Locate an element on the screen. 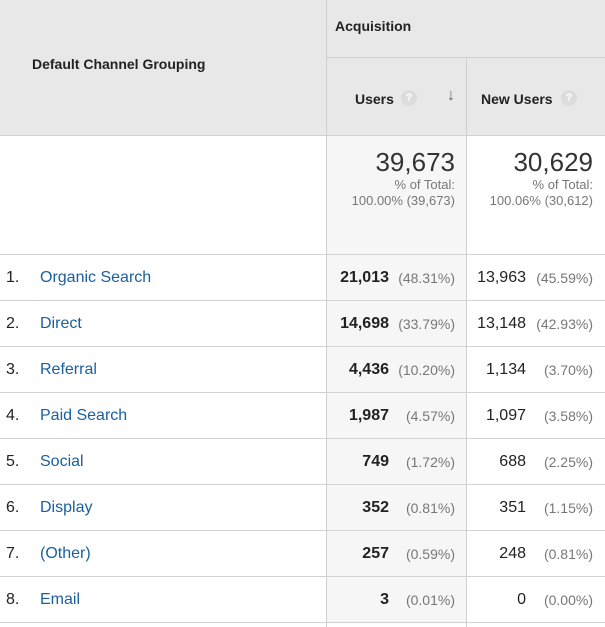 The image size is (605, 627). column-divider is located at coordinates (326, 313).